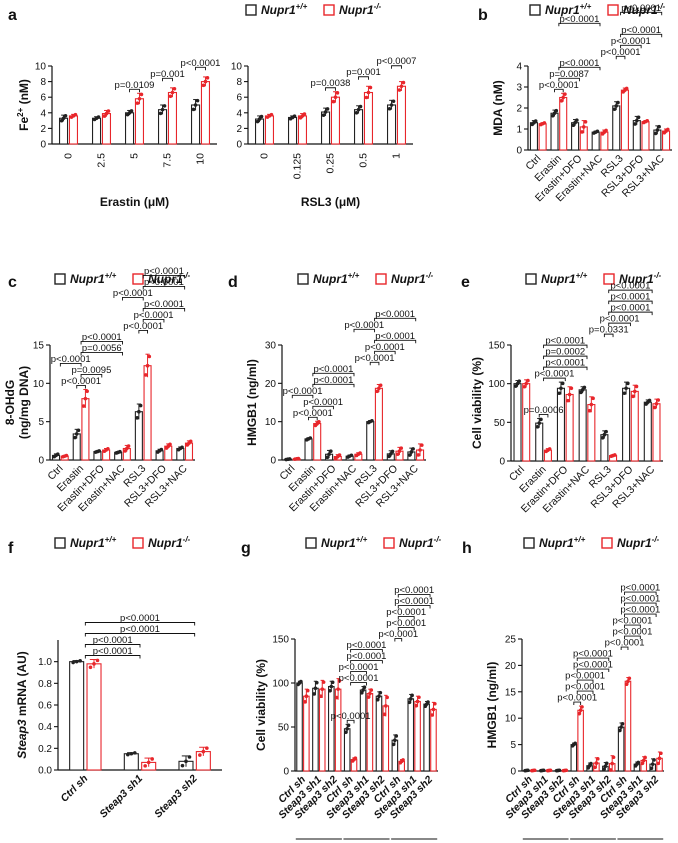 The height and width of the screenshot is (843, 678). Describe the element at coordinates (239, 82) in the screenshot. I see `y-tick-label: 8` at that location.